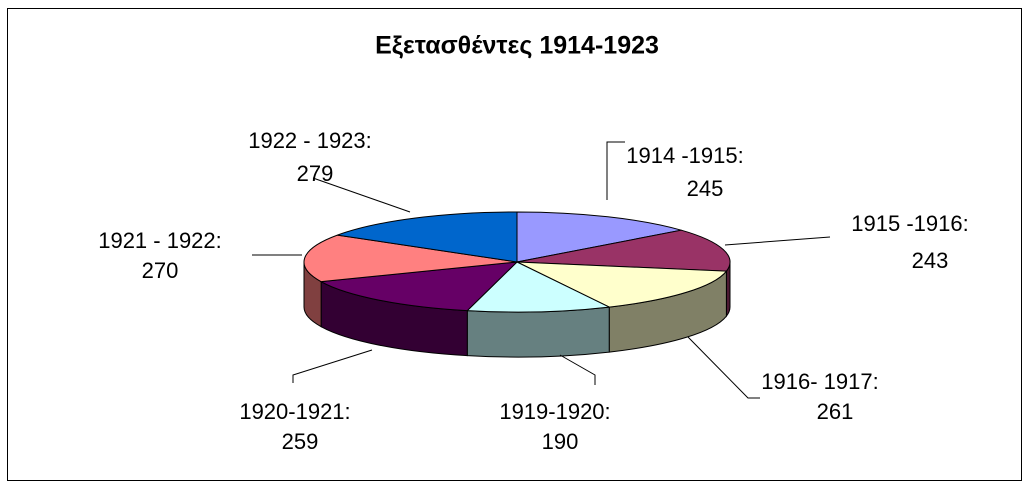 This screenshot has width=1030, height=489. Describe the element at coordinates (835, 411) in the screenshot. I see `slice-value: 261` at that location.